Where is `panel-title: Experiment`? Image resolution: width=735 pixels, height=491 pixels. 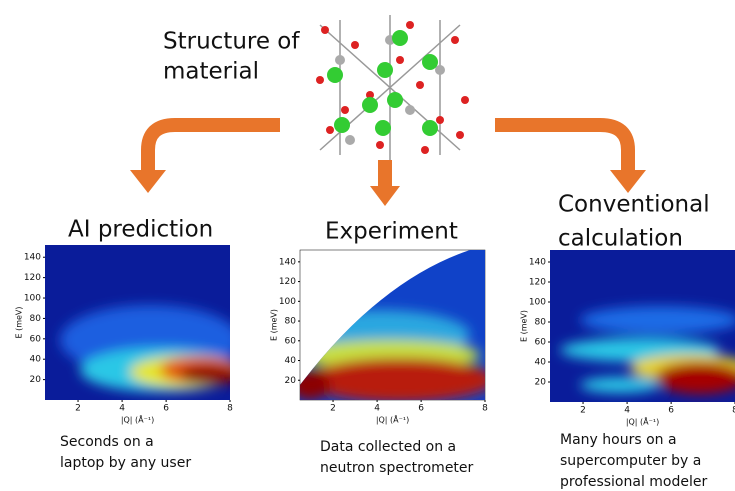 panel-title: Experiment is located at coordinates (391, 232).